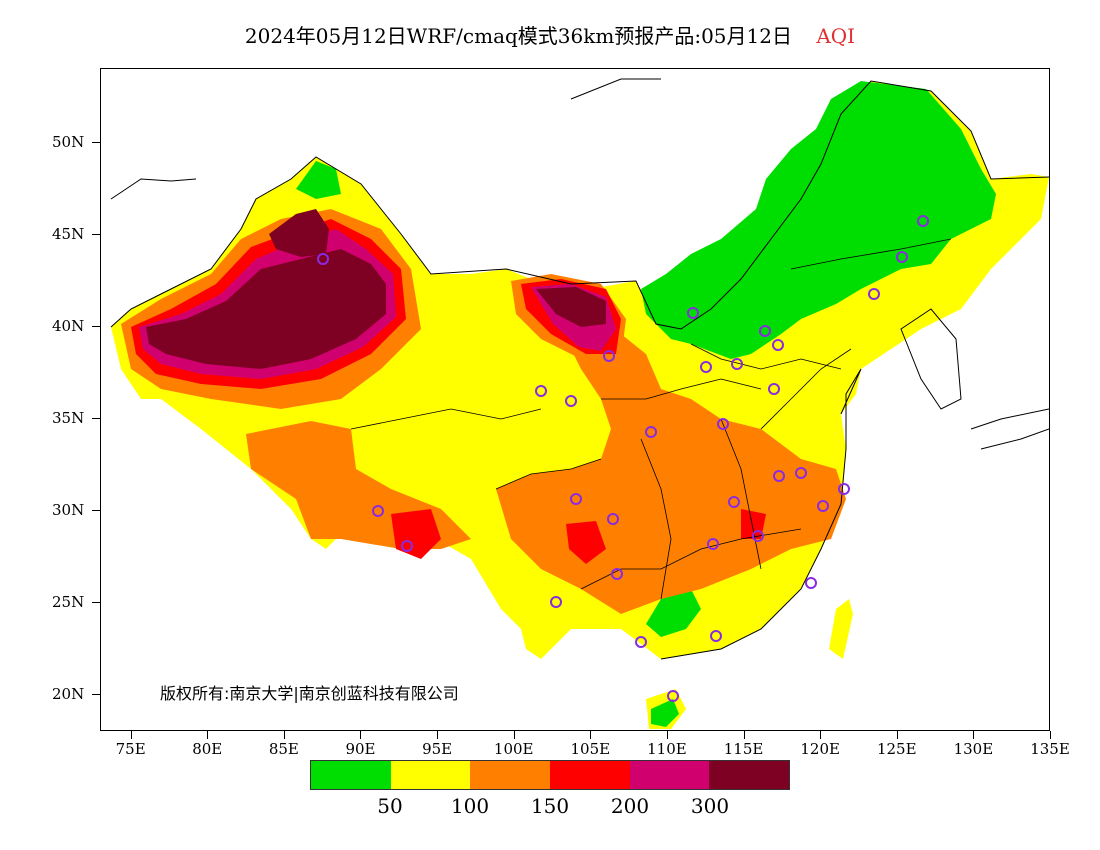  I want to click on latitude-label: 20N, so click(68, 694).